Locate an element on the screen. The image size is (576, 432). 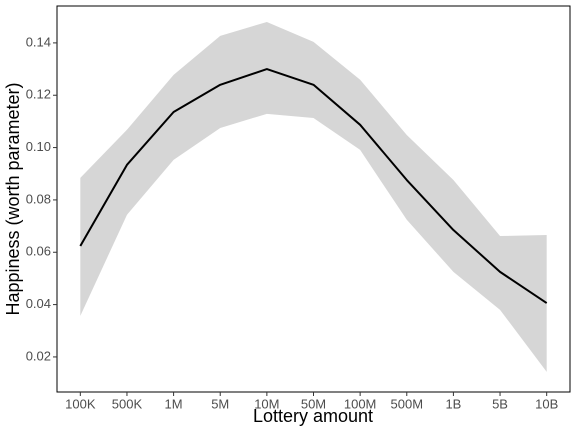
x-tick-label: 5M is located at coordinates (220, 403).